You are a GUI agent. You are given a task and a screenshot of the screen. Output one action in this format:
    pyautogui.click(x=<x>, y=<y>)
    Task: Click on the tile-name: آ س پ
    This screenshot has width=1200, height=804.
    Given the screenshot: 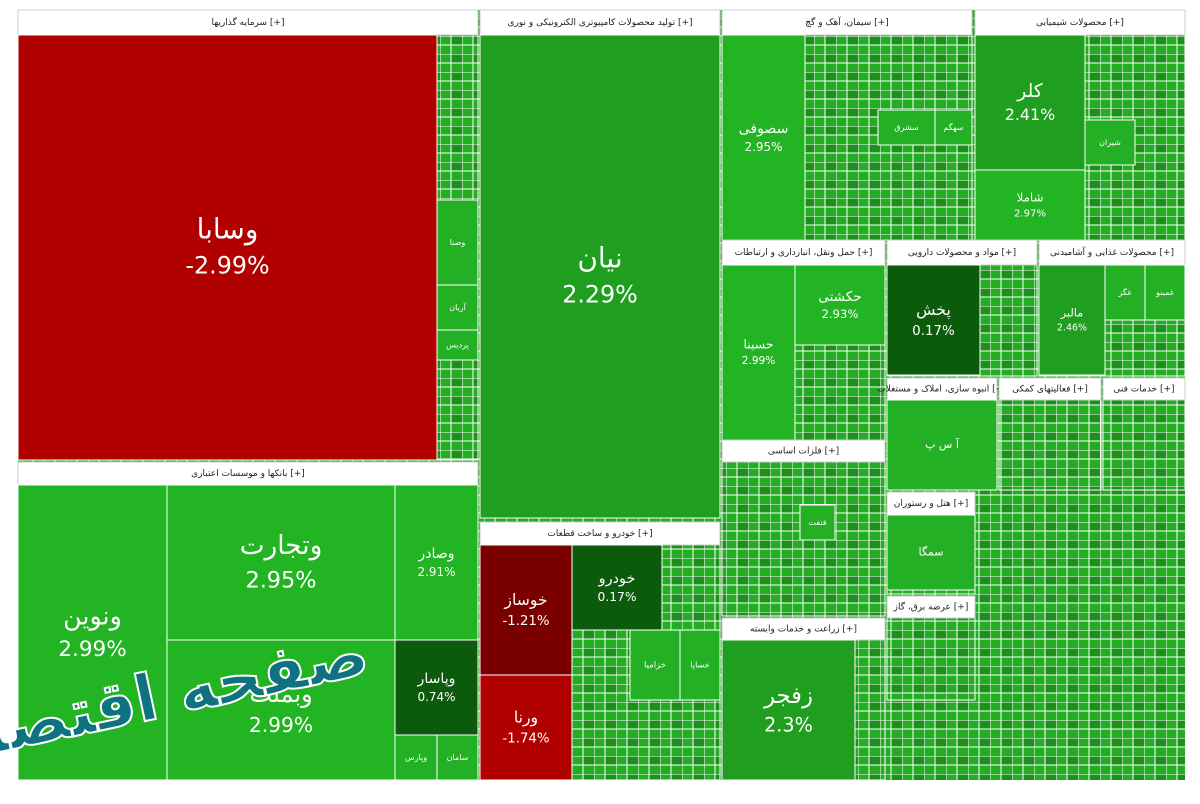 What is the action you would take?
    pyautogui.click(x=942, y=444)
    